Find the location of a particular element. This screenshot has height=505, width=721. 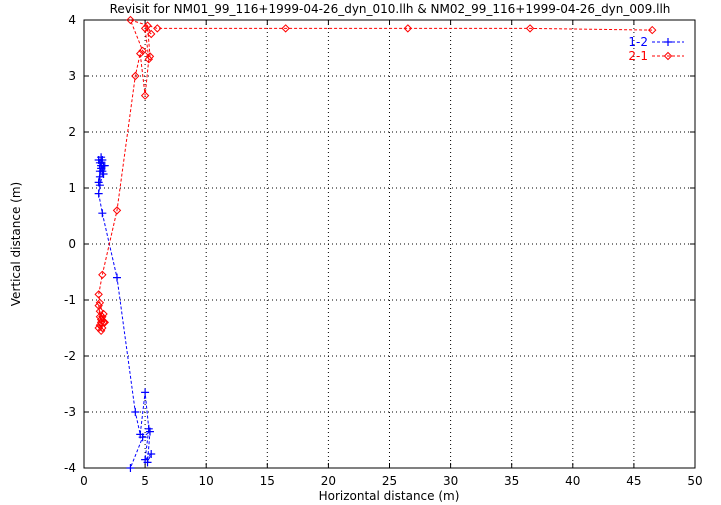

x-tick-label: 15 is located at coordinates (267, 481).